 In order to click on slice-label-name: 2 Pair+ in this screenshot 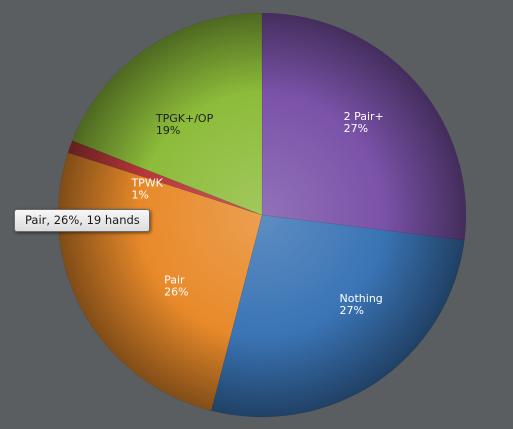, I will do `click(364, 116)`.